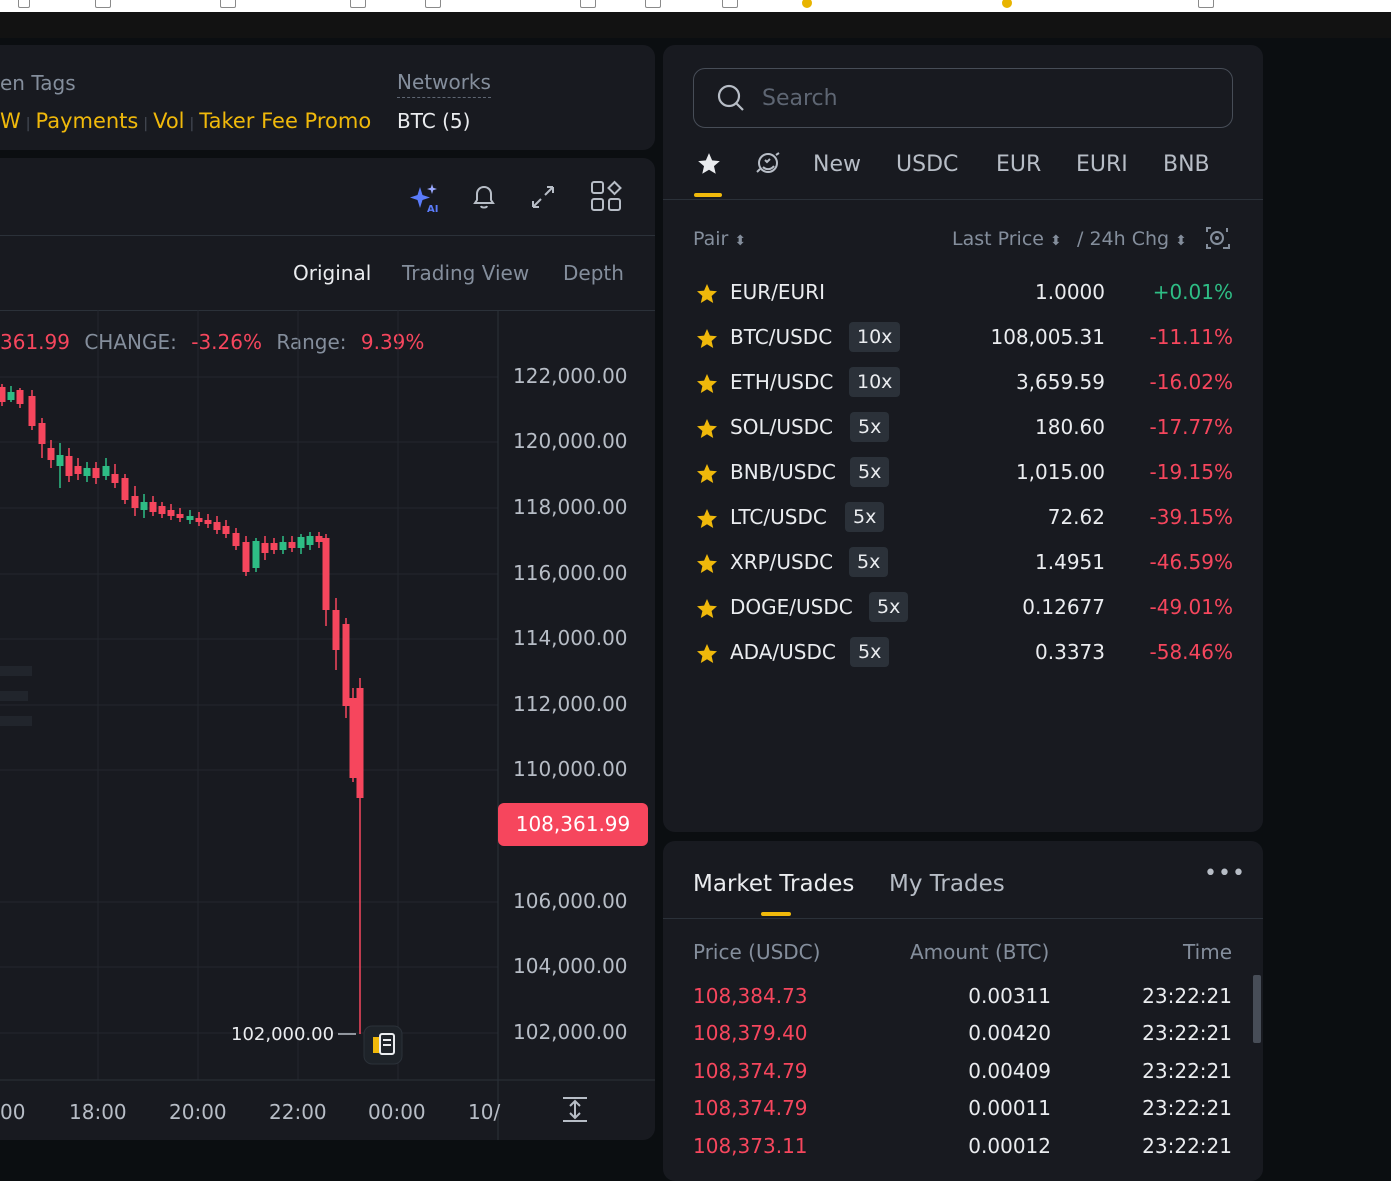 The image size is (1391, 1181). What do you see at coordinates (782, 427) in the screenshot?
I see `pair-name: SOL/USDC` at bounding box center [782, 427].